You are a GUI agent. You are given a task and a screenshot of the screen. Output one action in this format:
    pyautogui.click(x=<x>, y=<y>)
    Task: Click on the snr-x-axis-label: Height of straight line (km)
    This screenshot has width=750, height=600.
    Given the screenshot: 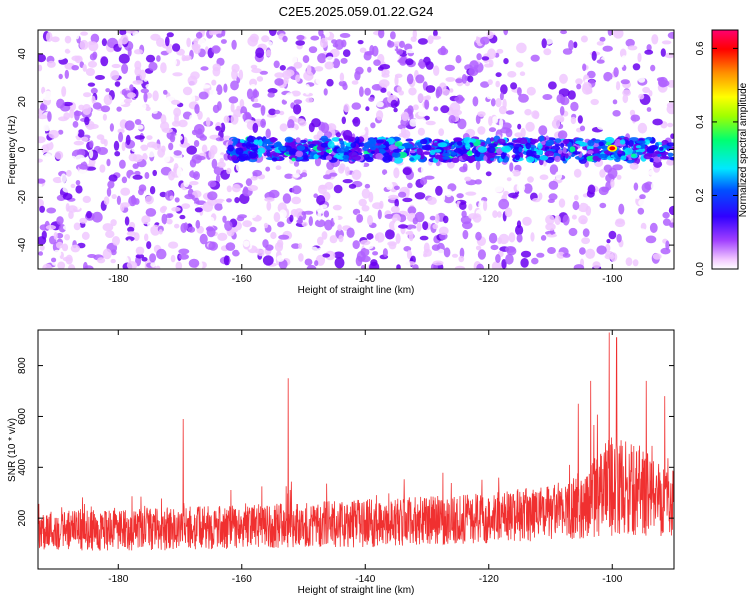 What is the action you would take?
    pyautogui.click(x=356, y=590)
    